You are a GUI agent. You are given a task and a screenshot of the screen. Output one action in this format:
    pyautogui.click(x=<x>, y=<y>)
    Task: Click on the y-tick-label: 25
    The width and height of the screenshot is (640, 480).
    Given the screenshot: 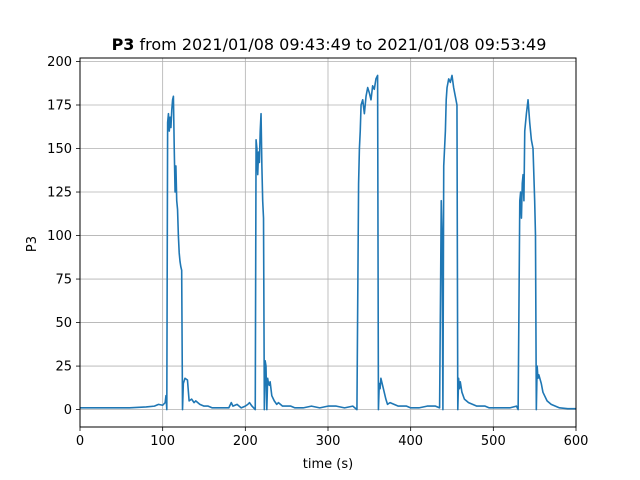 What is the action you would take?
    pyautogui.click(x=63, y=367)
    